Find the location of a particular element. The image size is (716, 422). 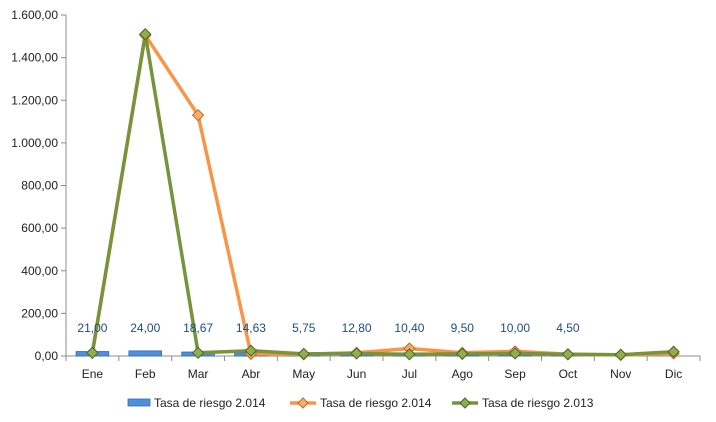

data-label: 10,00 is located at coordinates (515, 328).